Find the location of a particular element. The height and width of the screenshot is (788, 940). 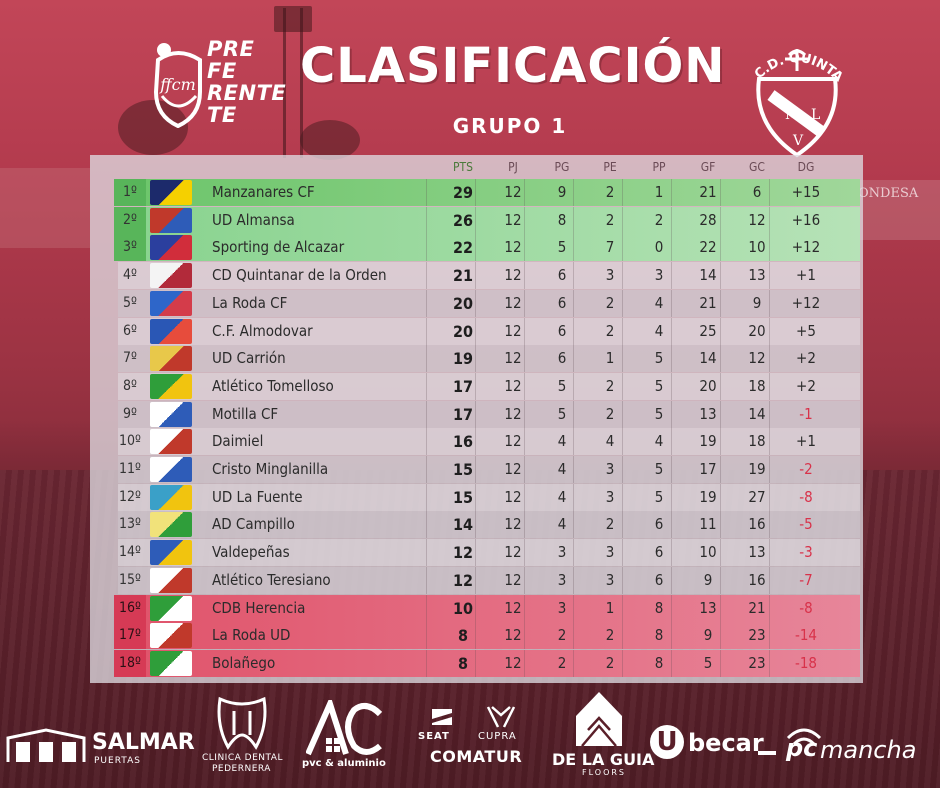

seat-text: SEAT is located at coordinates (434, 736).